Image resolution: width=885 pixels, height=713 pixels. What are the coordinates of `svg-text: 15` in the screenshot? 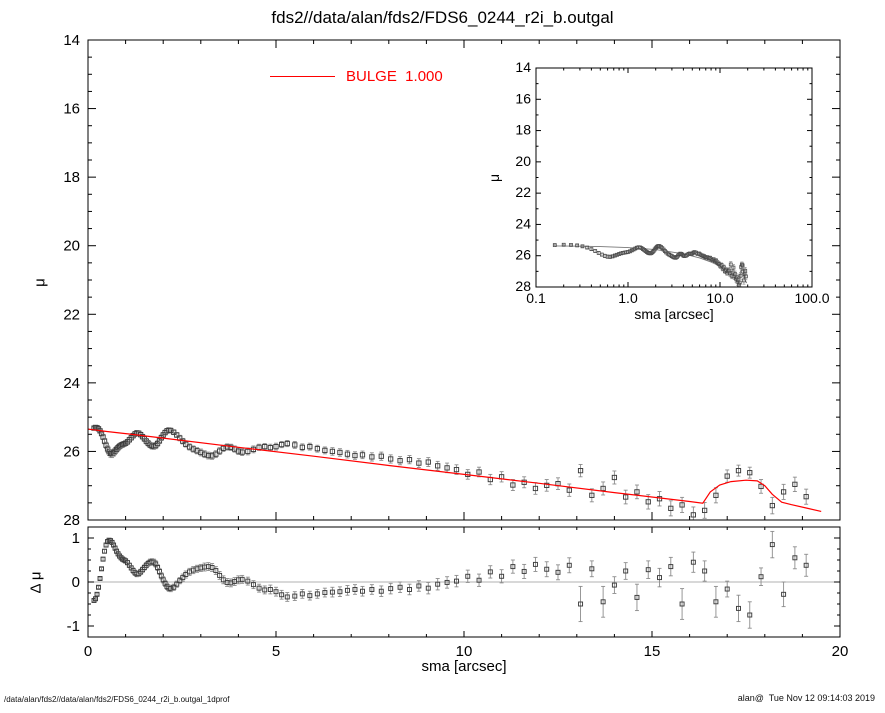 It's located at (652, 651).